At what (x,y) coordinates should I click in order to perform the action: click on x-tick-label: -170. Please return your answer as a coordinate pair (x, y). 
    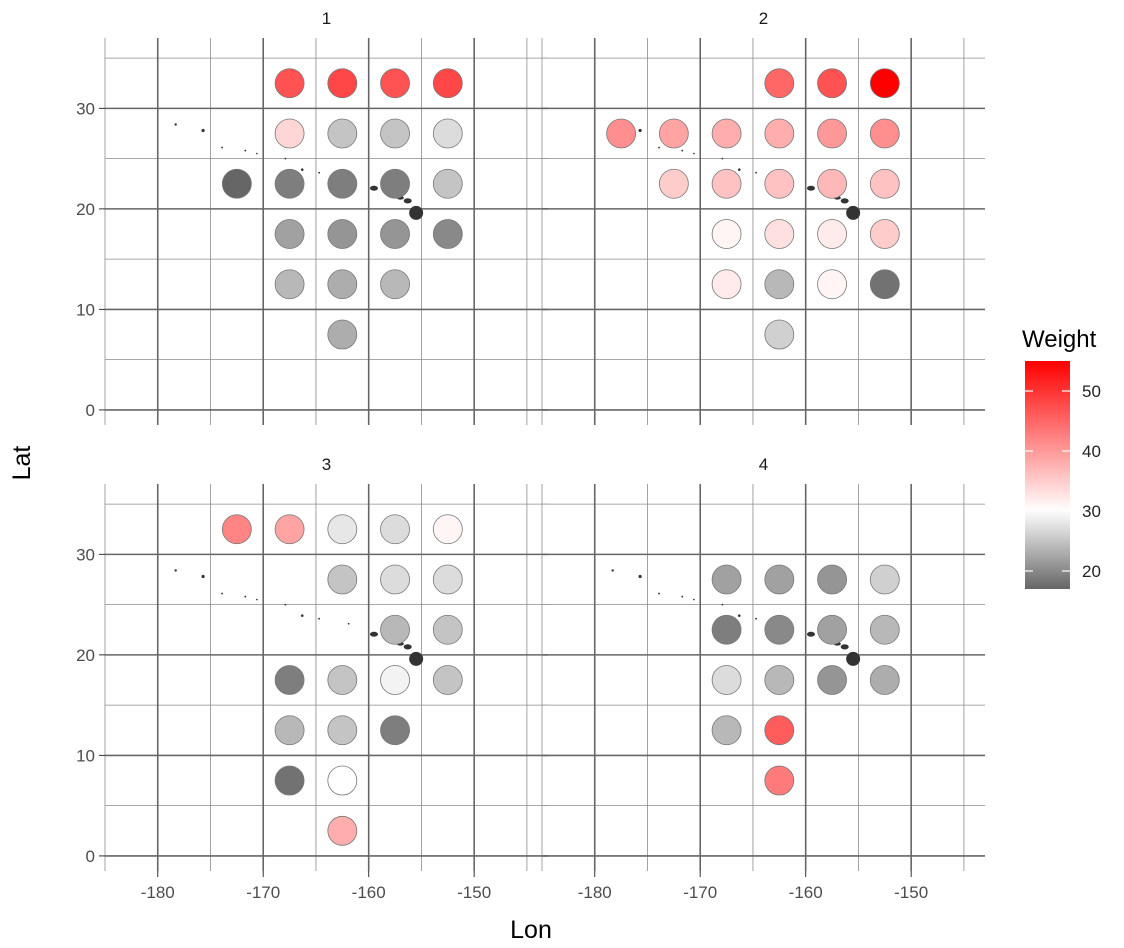
    Looking at the image, I should click on (700, 892).